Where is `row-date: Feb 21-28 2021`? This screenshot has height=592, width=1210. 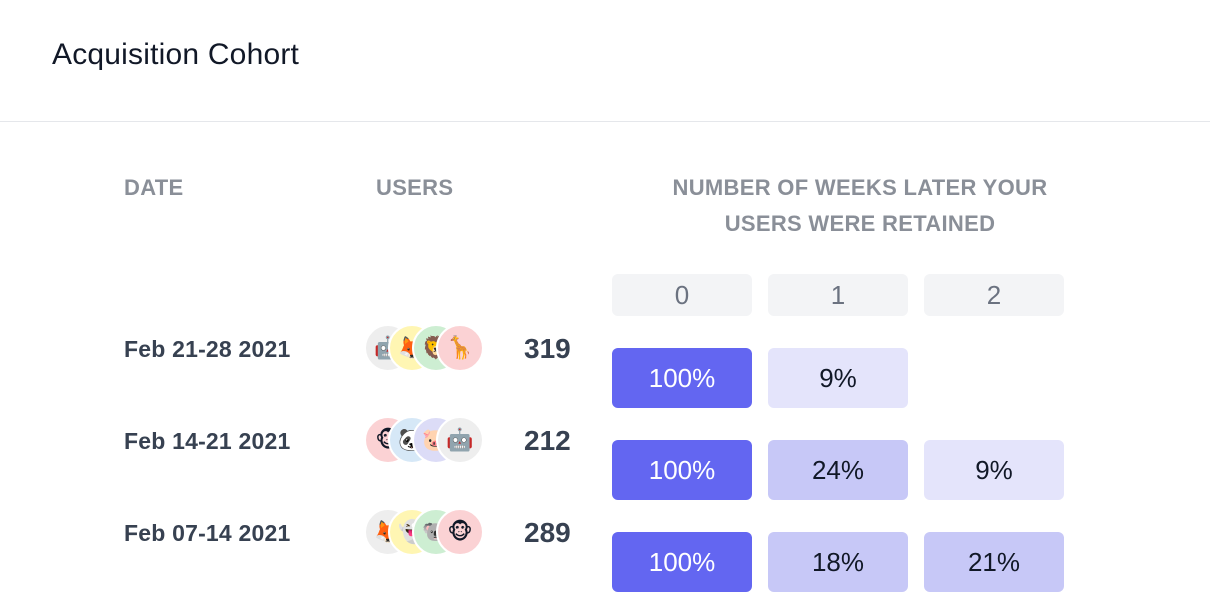
row-date: Feb 21-28 2021 is located at coordinates (207, 349).